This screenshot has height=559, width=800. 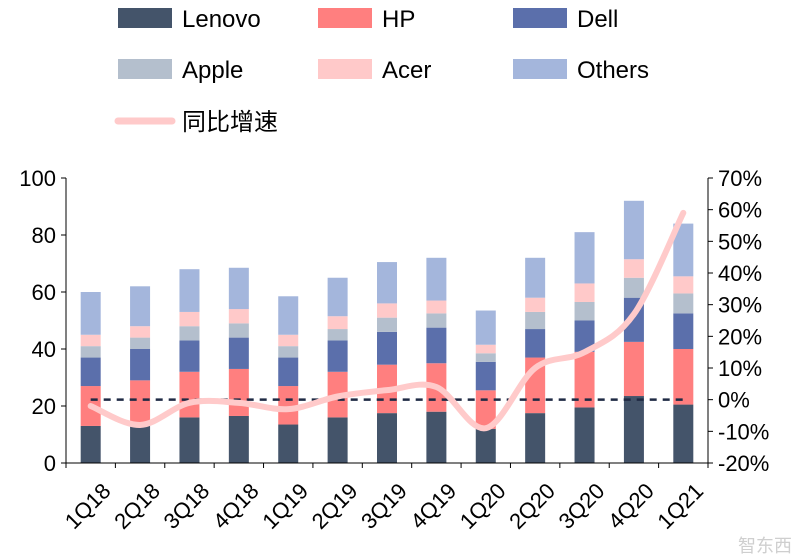 I want to click on bar-acer-4q20, so click(x=633, y=268).